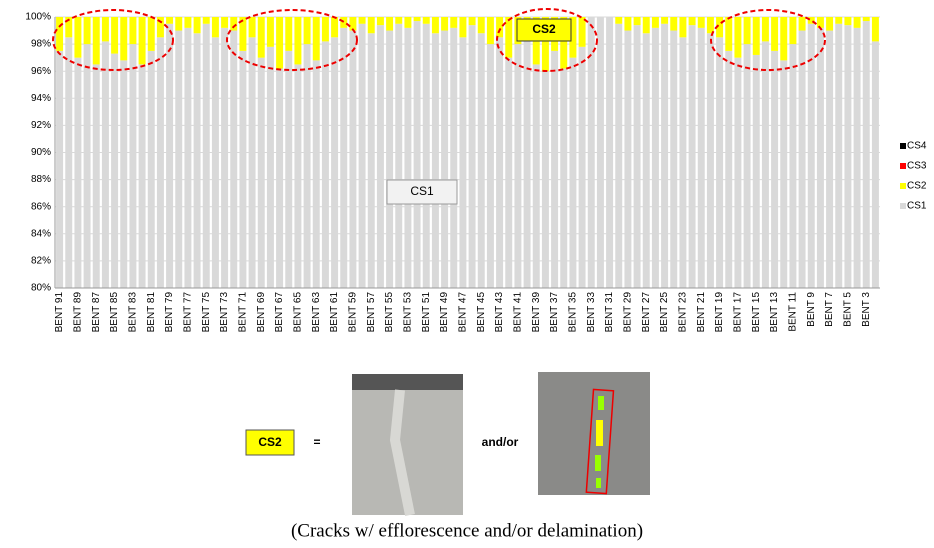  What do you see at coordinates (334, 312) in the screenshot?
I see `x-tick-label: BENT 61` at bounding box center [334, 312].